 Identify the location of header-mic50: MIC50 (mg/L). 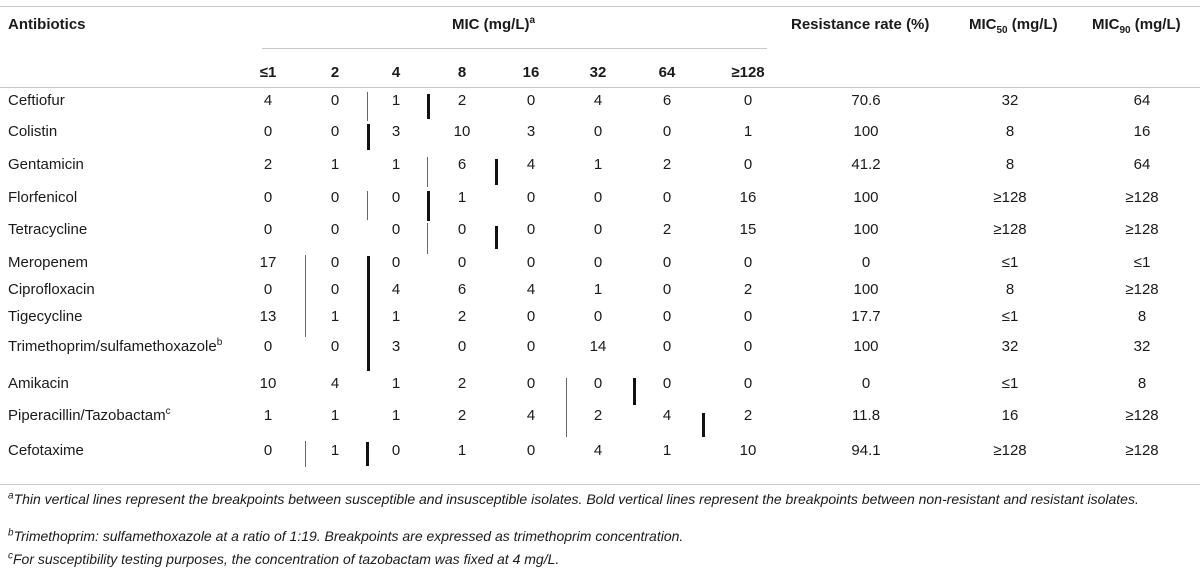
(1013, 26).